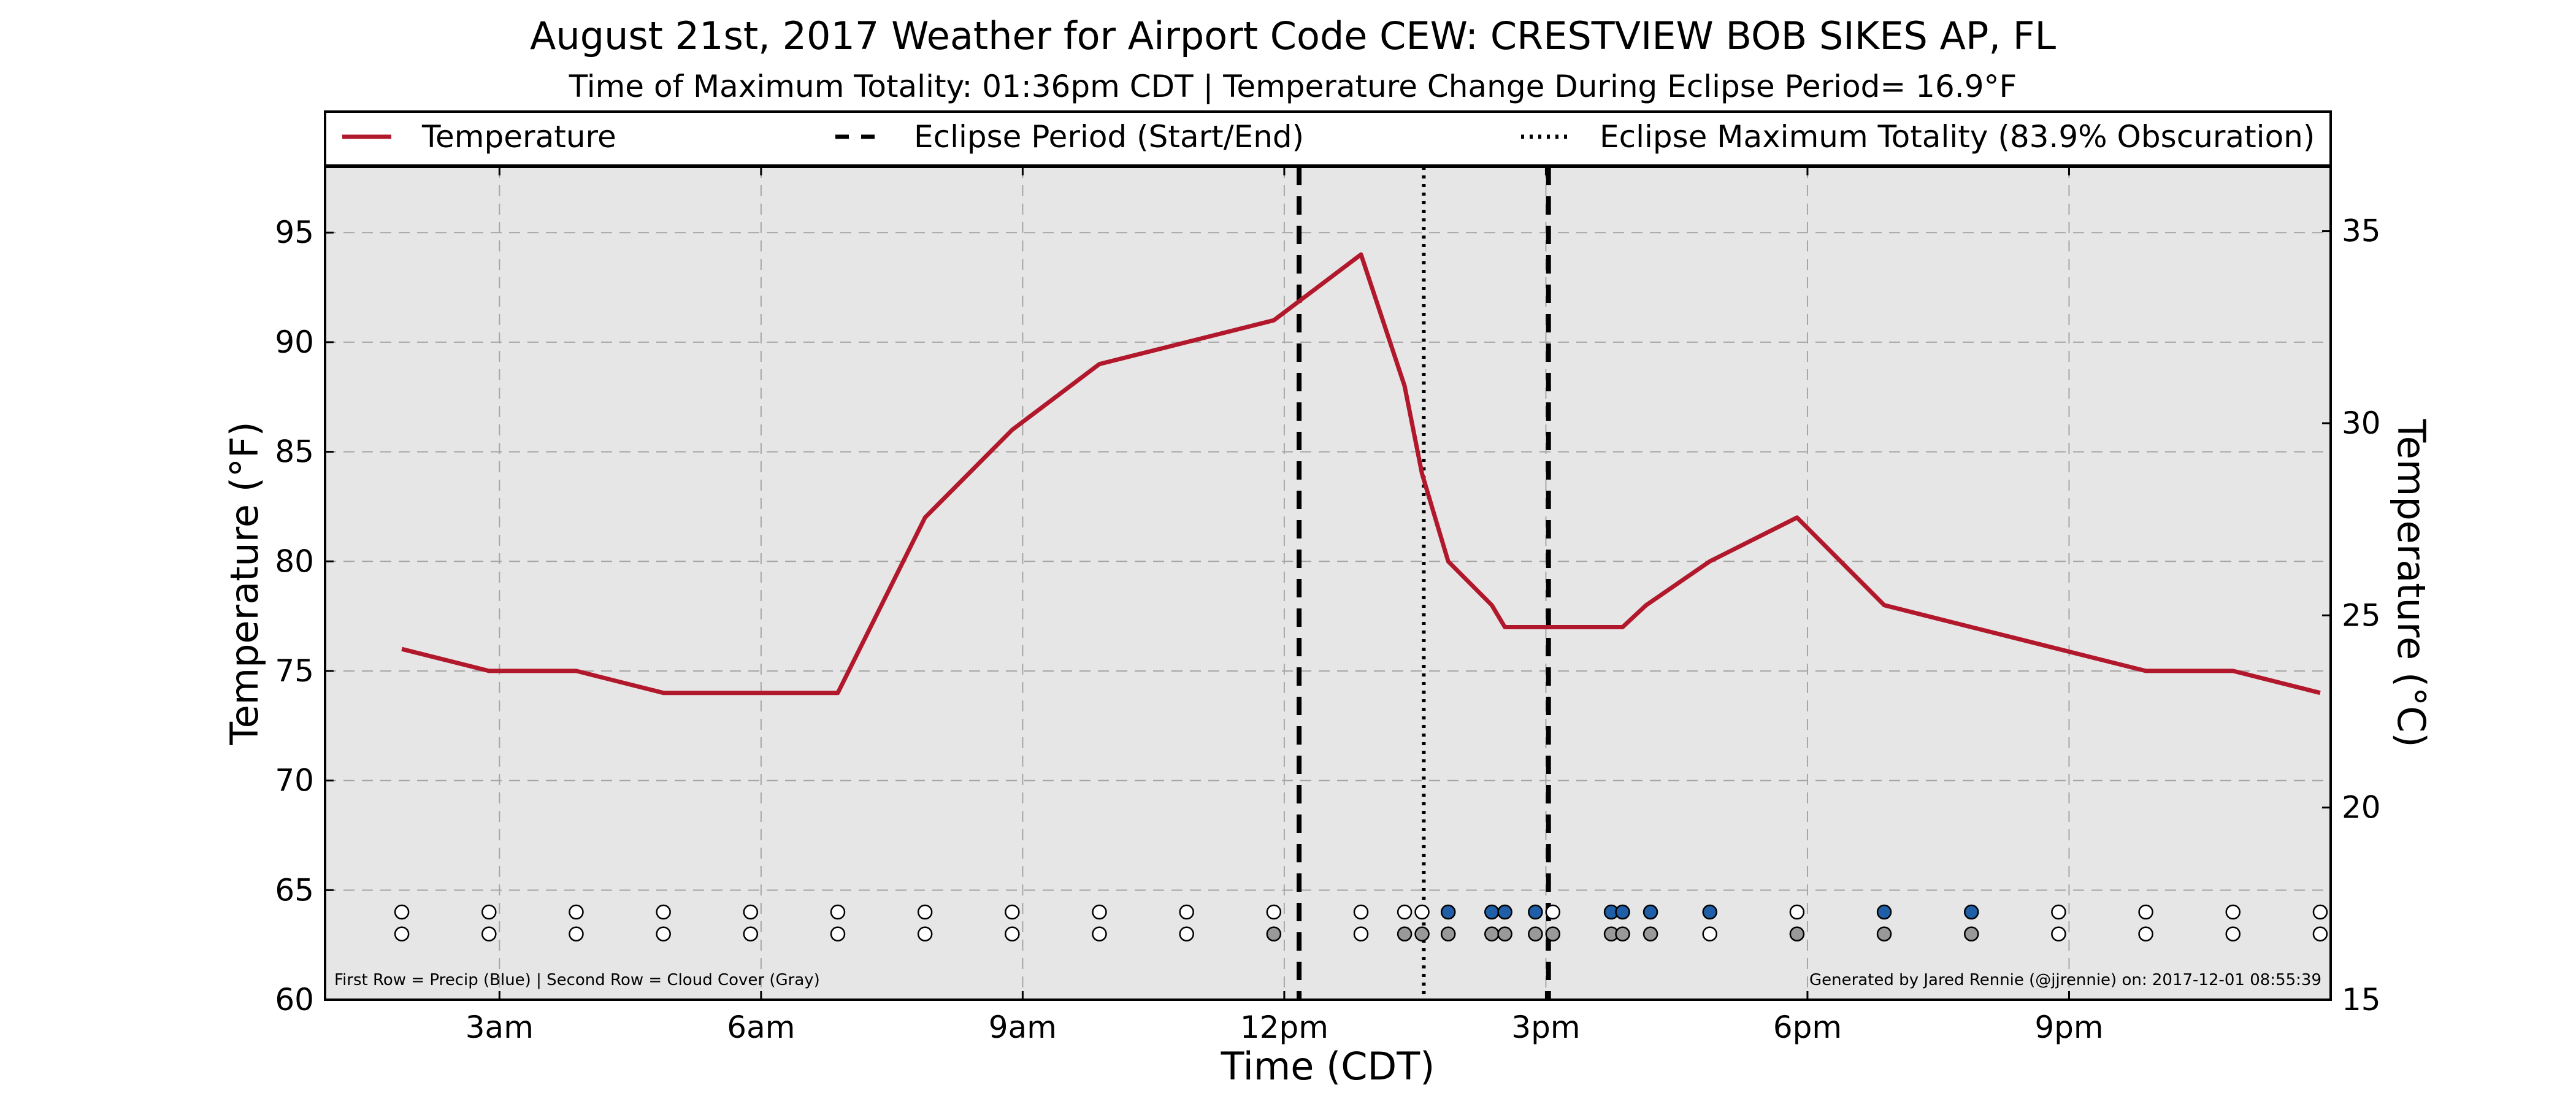 The height and width of the screenshot is (1104, 2576). Describe the element at coordinates (294, 781) in the screenshot. I see `y-tick-label: 70` at that location.